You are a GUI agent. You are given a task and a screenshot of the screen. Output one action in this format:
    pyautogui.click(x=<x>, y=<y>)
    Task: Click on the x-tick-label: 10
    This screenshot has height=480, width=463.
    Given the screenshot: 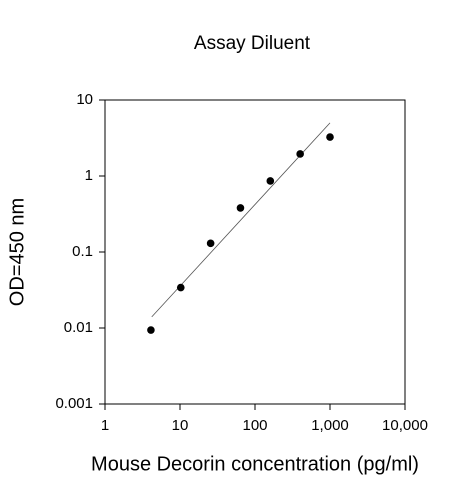 What is the action you would take?
    pyautogui.click(x=180, y=425)
    